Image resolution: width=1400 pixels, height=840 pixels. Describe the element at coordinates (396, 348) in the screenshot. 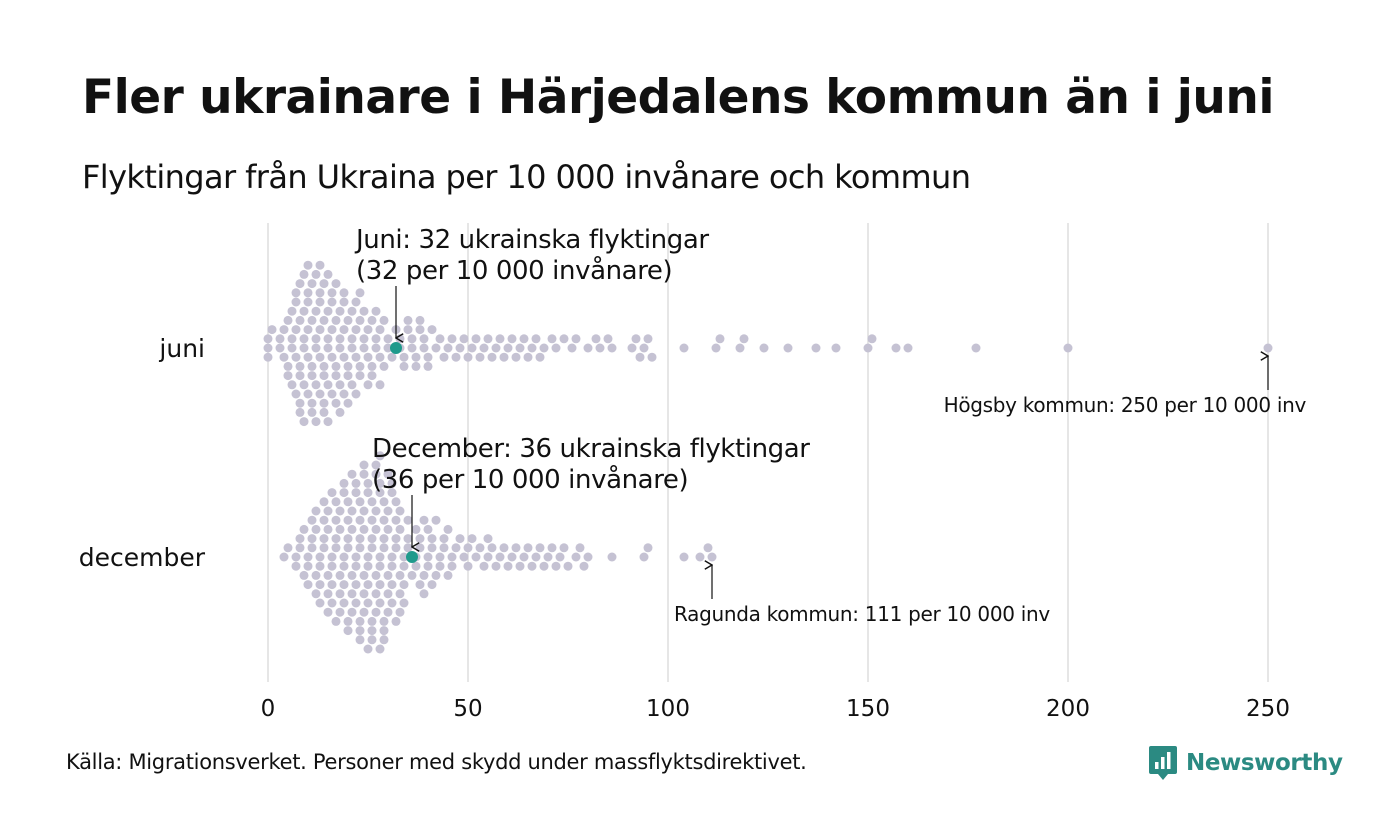

I see `highlight-point` at that location.